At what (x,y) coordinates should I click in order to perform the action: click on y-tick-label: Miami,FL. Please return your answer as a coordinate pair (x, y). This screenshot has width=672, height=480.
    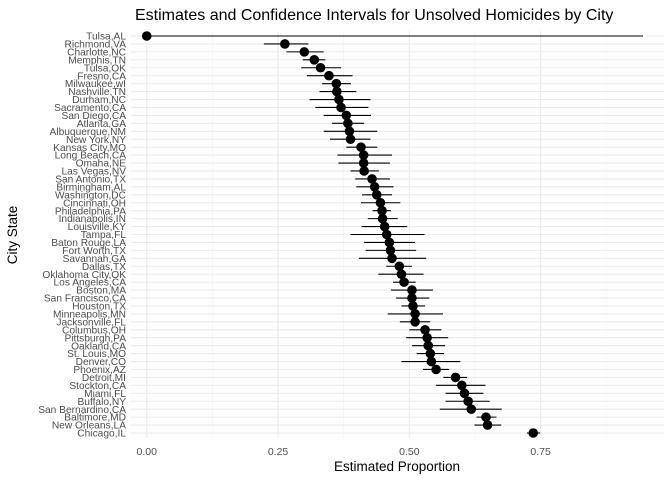
    Looking at the image, I should click on (105, 394).